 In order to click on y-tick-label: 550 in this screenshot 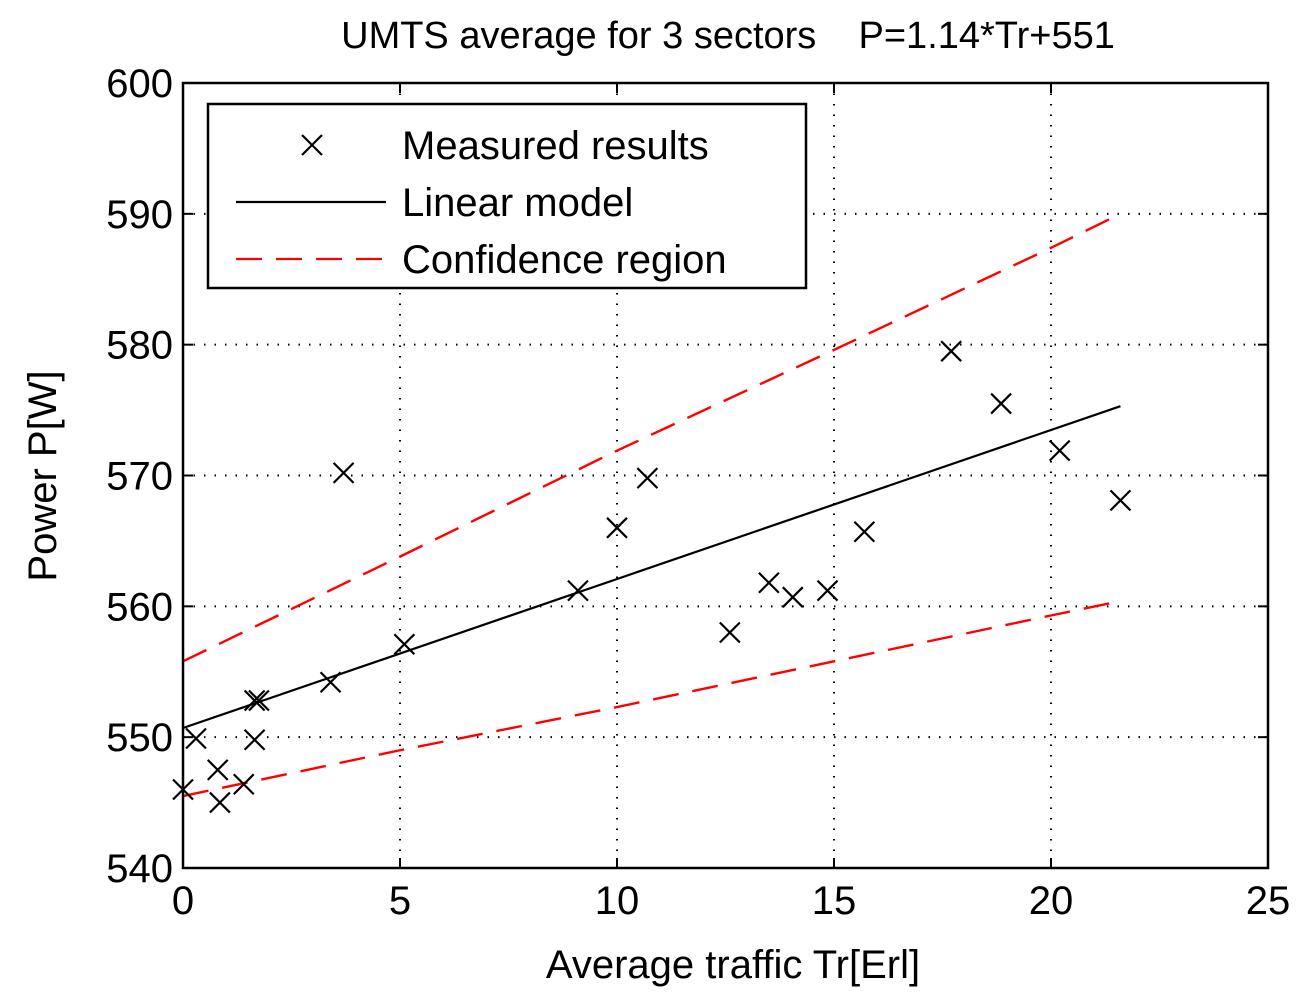, I will do `click(139, 738)`.